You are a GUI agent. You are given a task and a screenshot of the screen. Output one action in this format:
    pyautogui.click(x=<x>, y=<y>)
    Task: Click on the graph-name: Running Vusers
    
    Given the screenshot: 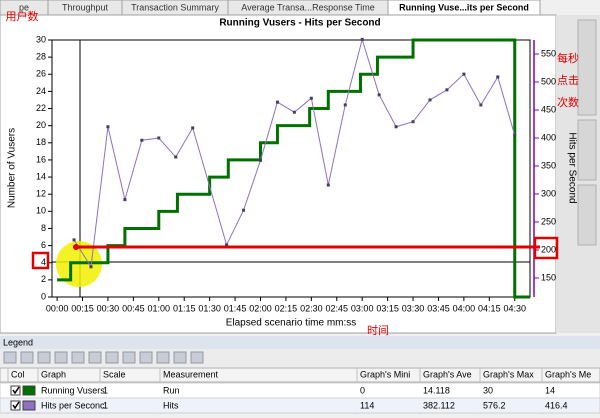 What is the action you would take?
    pyautogui.click(x=73, y=390)
    